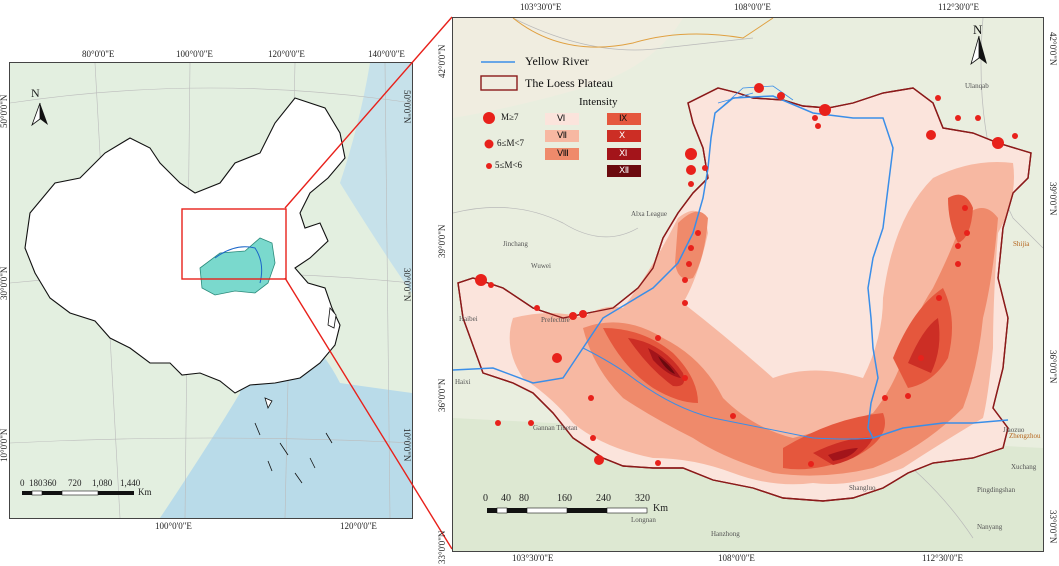 The image size is (1059, 566). What do you see at coordinates (593, 145) in the screenshot?
I see `intensity-swatches` at bounding box center [593, 145].